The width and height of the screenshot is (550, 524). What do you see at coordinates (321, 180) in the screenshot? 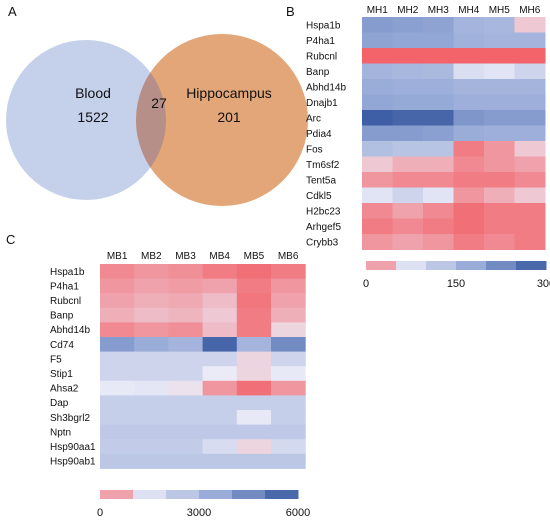
I see `row-label-tent5a: Tent5a` at bounding box center [321, 180].